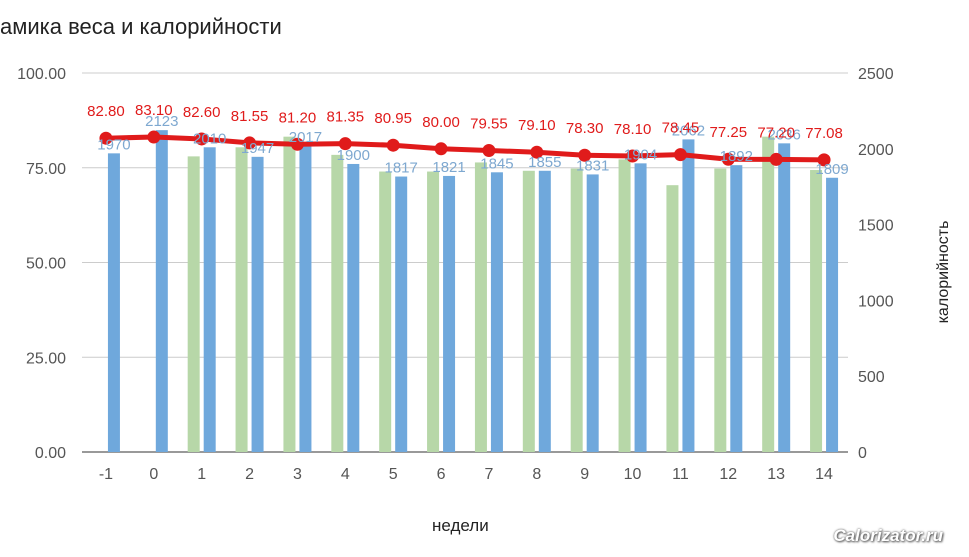  Describe the element at coordinates (106, 474) in the screenshot. I see `x-tick-label: -1` at that location.